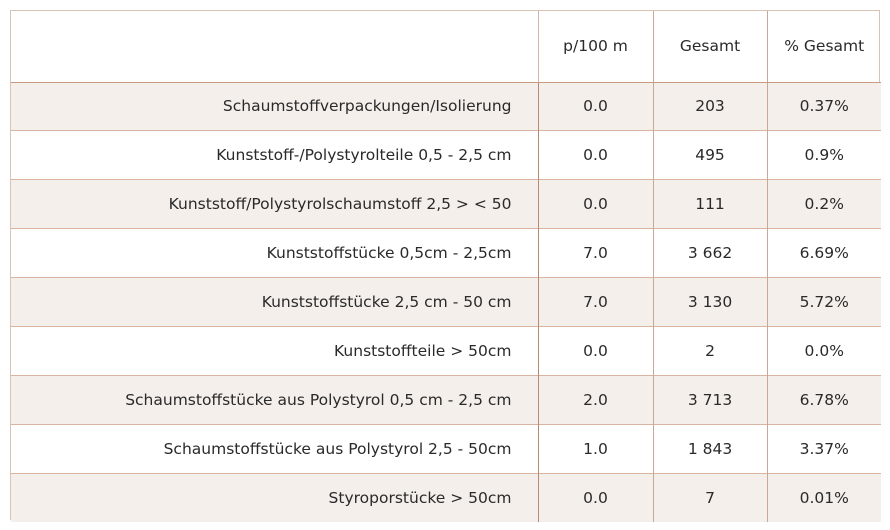 This screenshot has width=890, height=530. I want to click on row-pct: 6.69%, so click(823, 253).